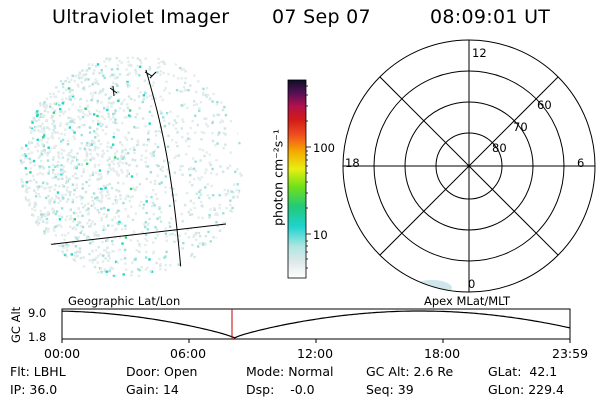  I want to click on status-seq: Seq: 39, so click(390, 389).